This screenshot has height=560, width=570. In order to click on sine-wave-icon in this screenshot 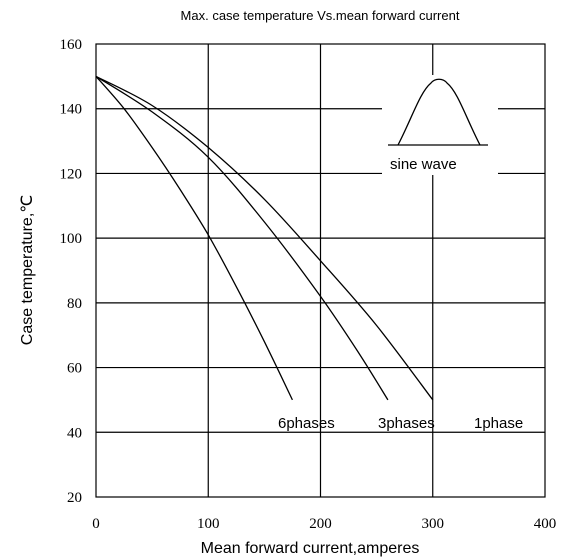, I will do `click(439, 112)`.